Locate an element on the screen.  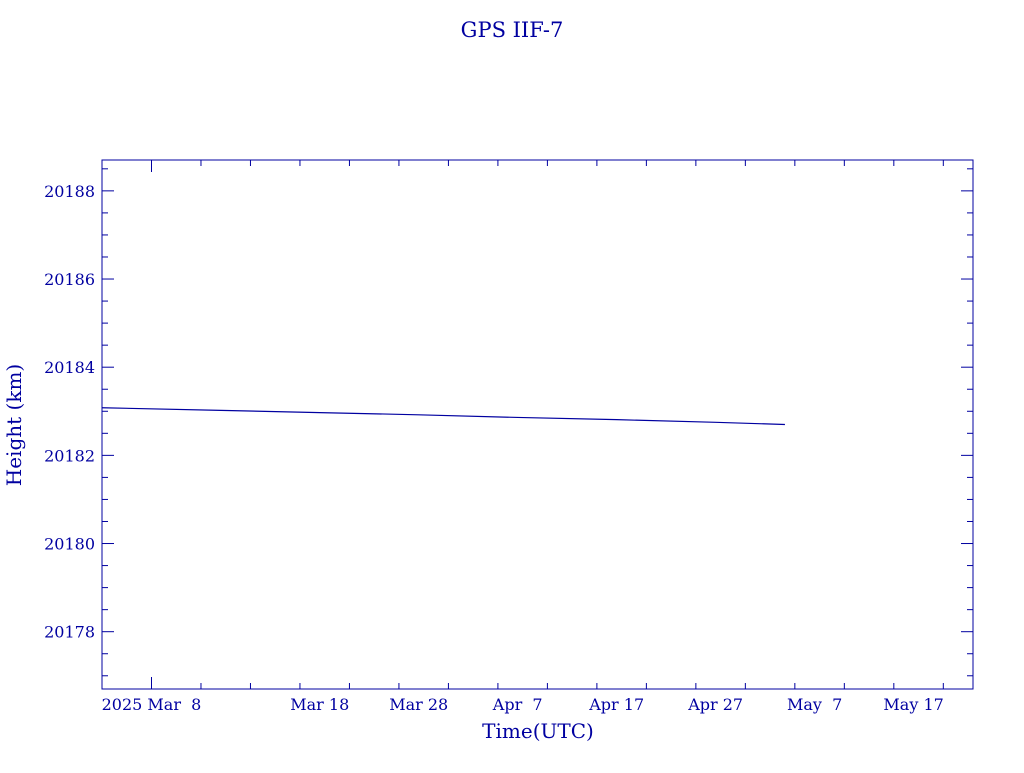
x-tick-label: May 17 is located at coordinates (913, 704).